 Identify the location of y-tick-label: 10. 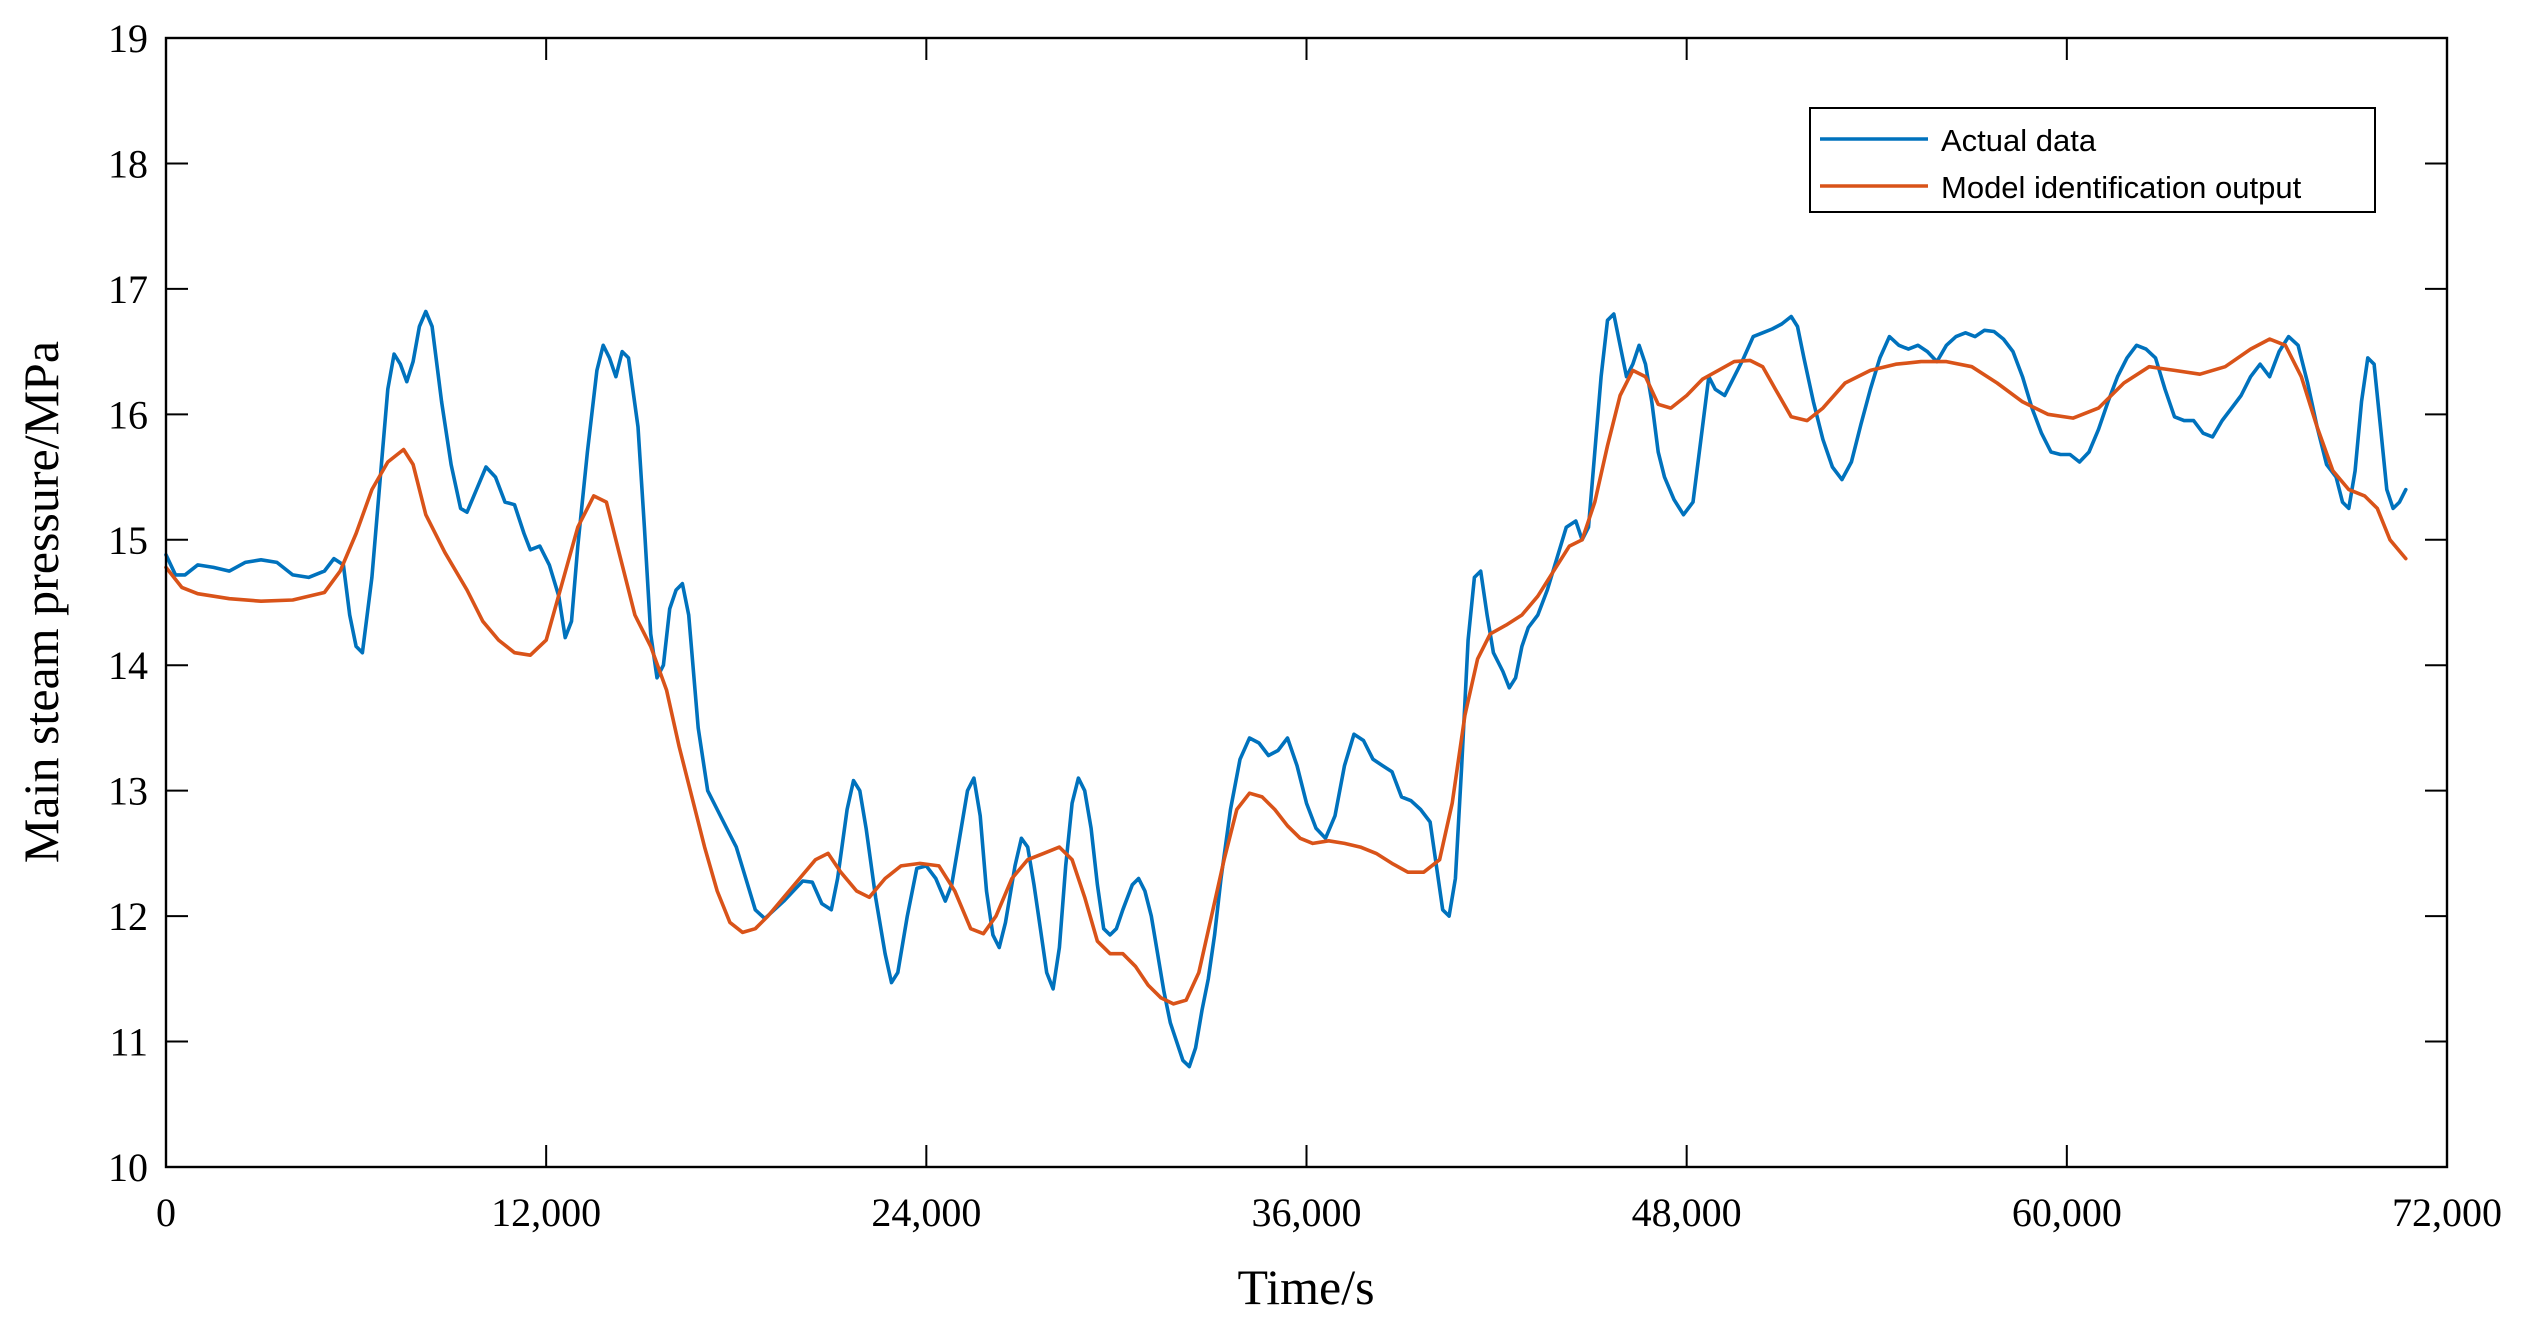
(128, 1167).